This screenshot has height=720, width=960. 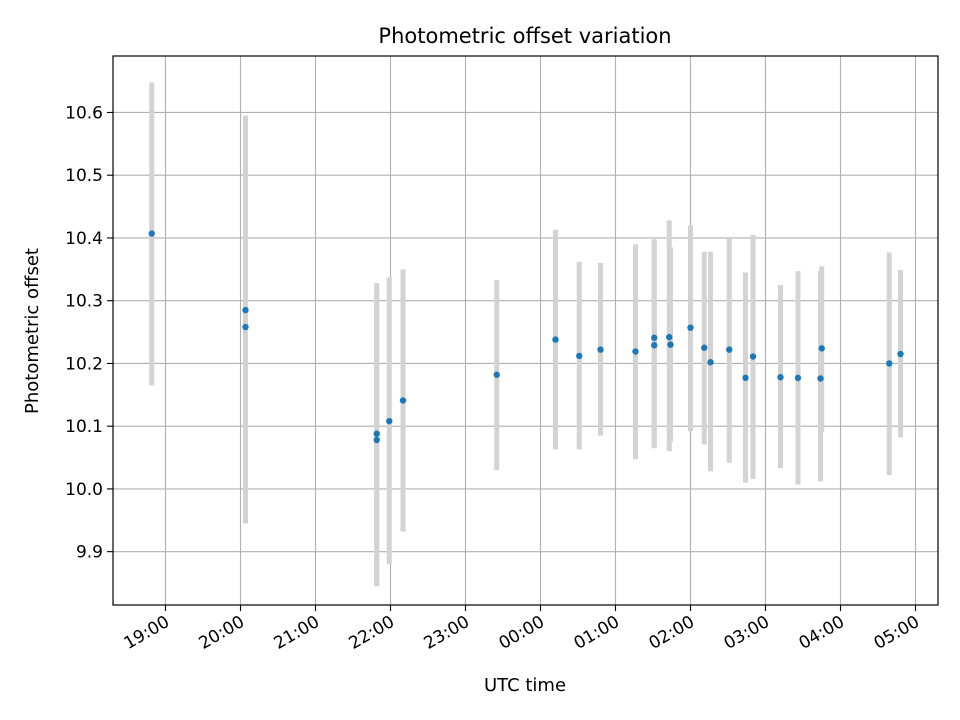 I want to click on y-axis-label: Photometric offset, so click(x=32, y=331).